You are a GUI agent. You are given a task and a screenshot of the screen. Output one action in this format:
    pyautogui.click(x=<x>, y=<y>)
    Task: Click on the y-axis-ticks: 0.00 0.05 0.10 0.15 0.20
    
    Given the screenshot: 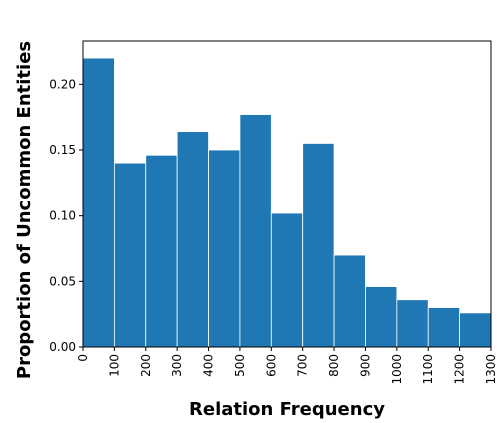 What is the action you would take?
    pyautogui.click(x=66, y=215)
    